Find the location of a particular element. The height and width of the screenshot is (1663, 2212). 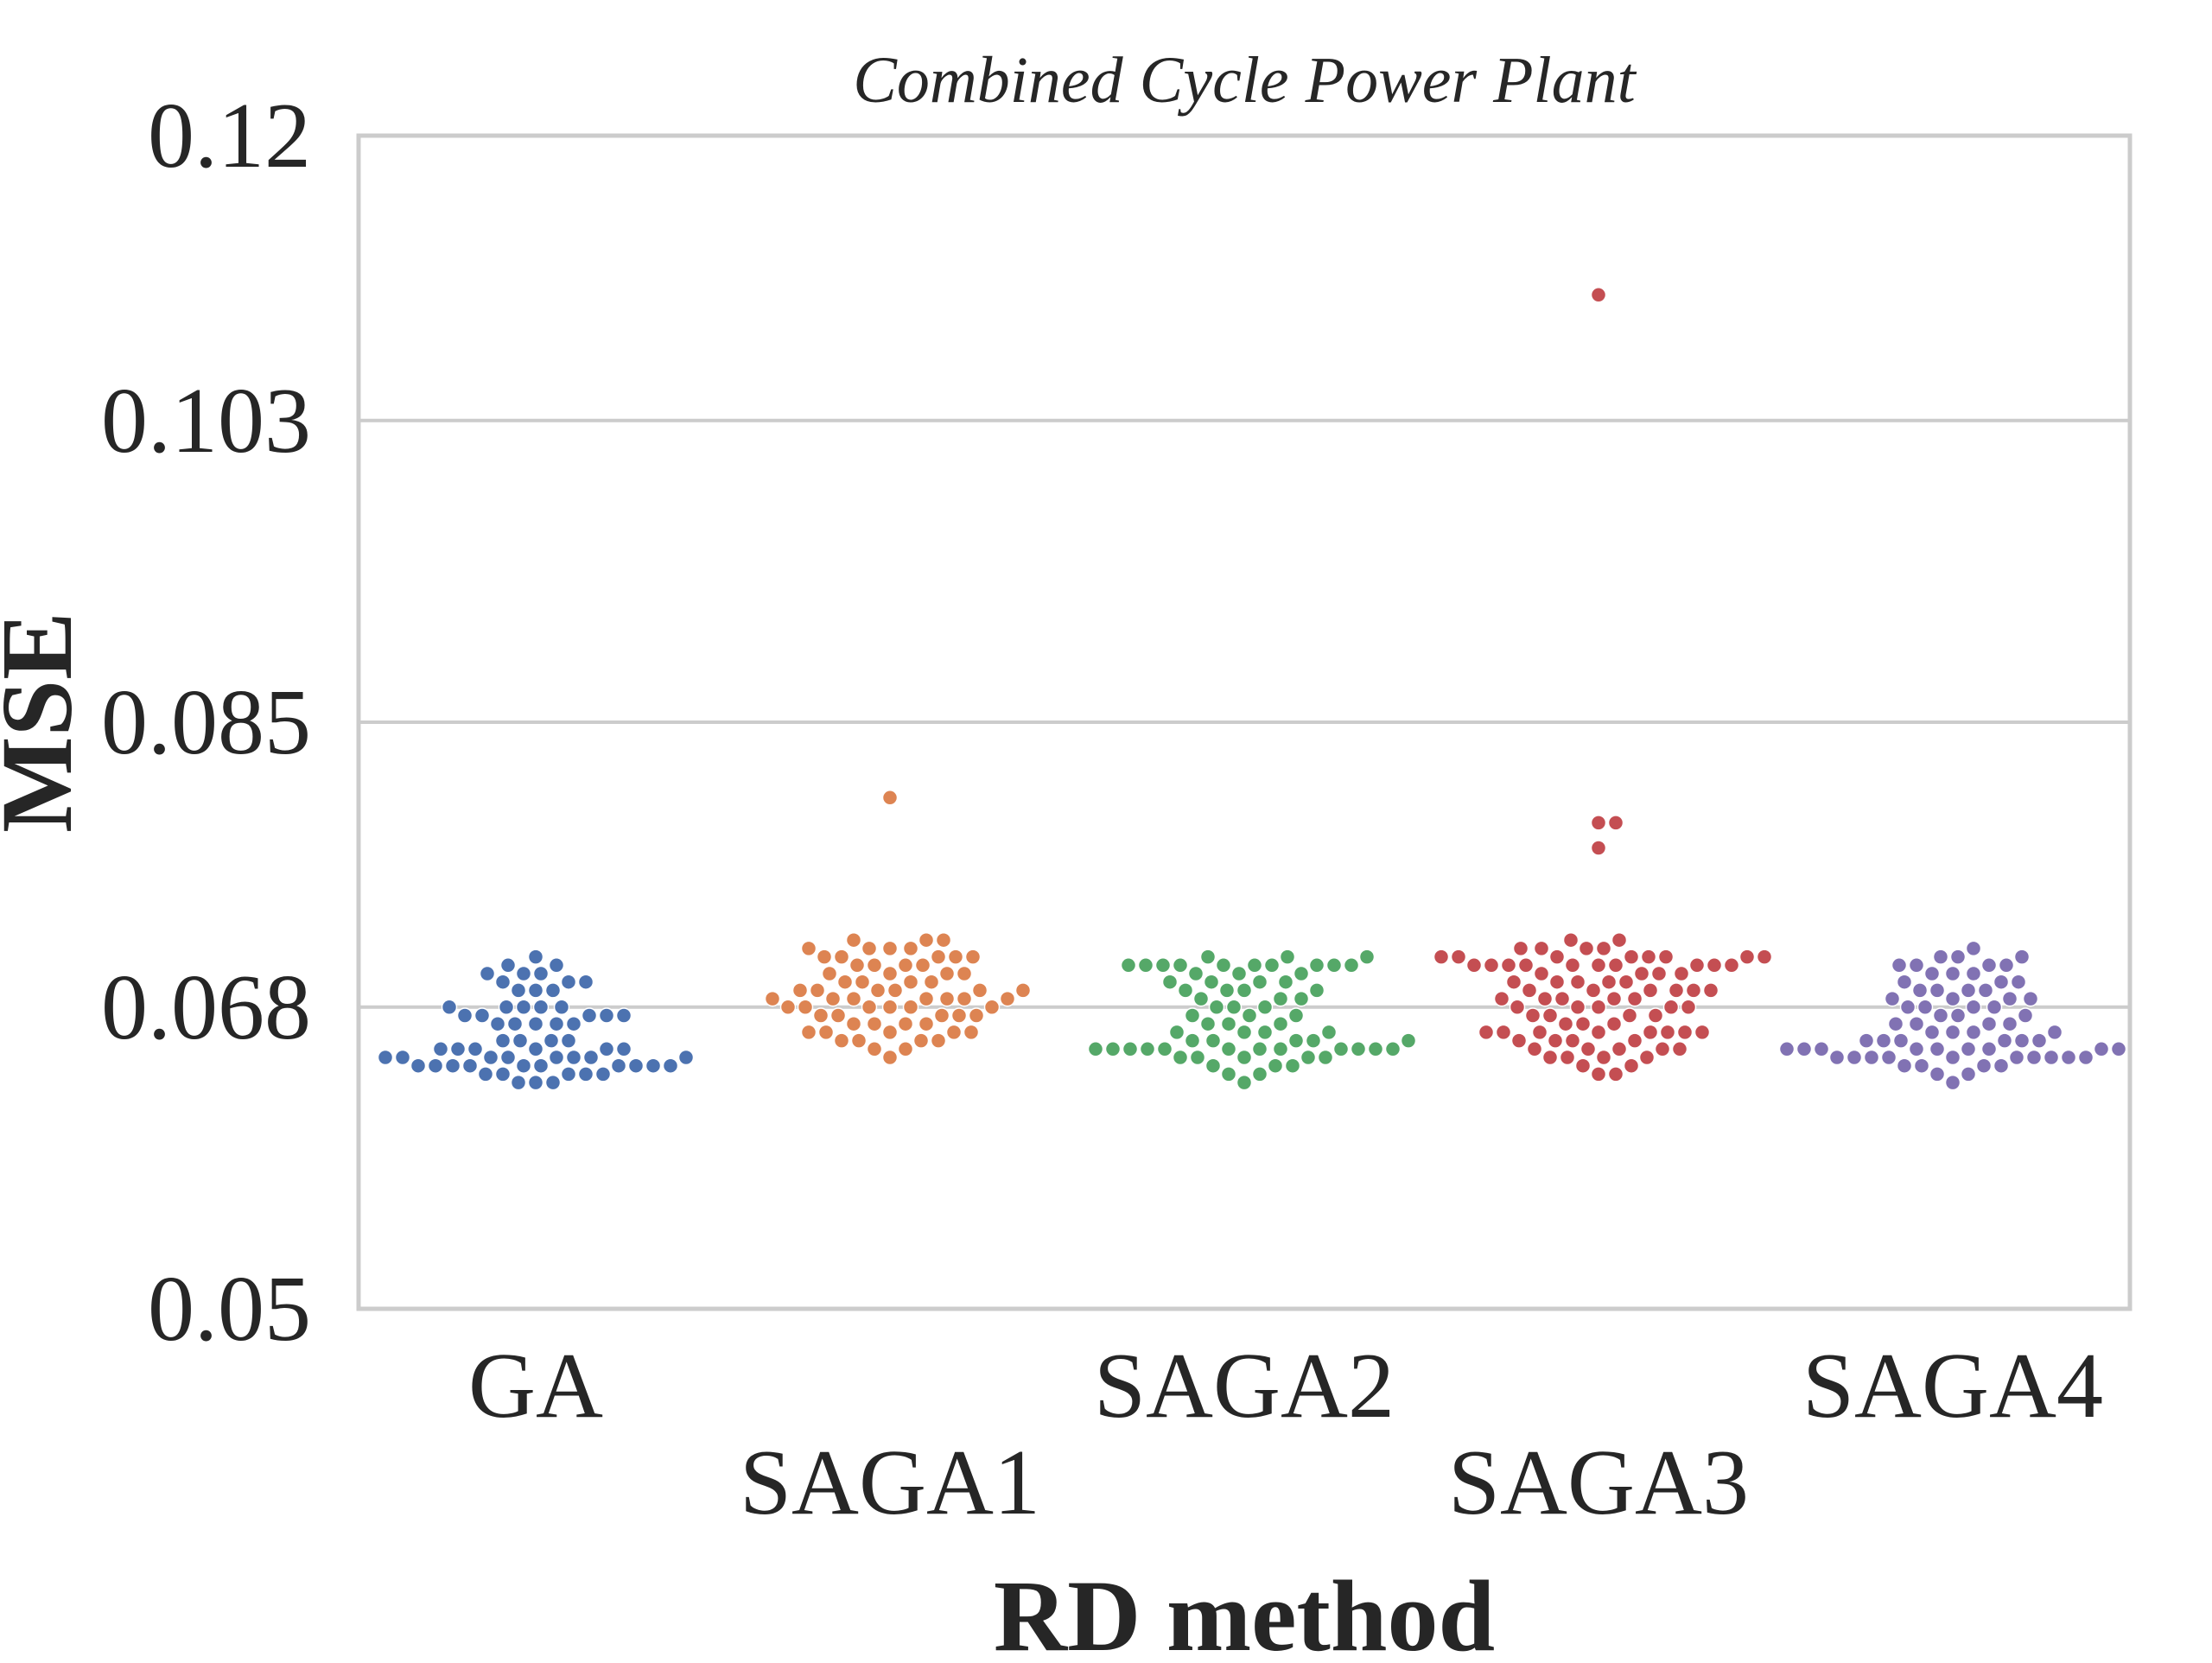

y-tick-label: 0.068 is located at coordinates (206, 1008).